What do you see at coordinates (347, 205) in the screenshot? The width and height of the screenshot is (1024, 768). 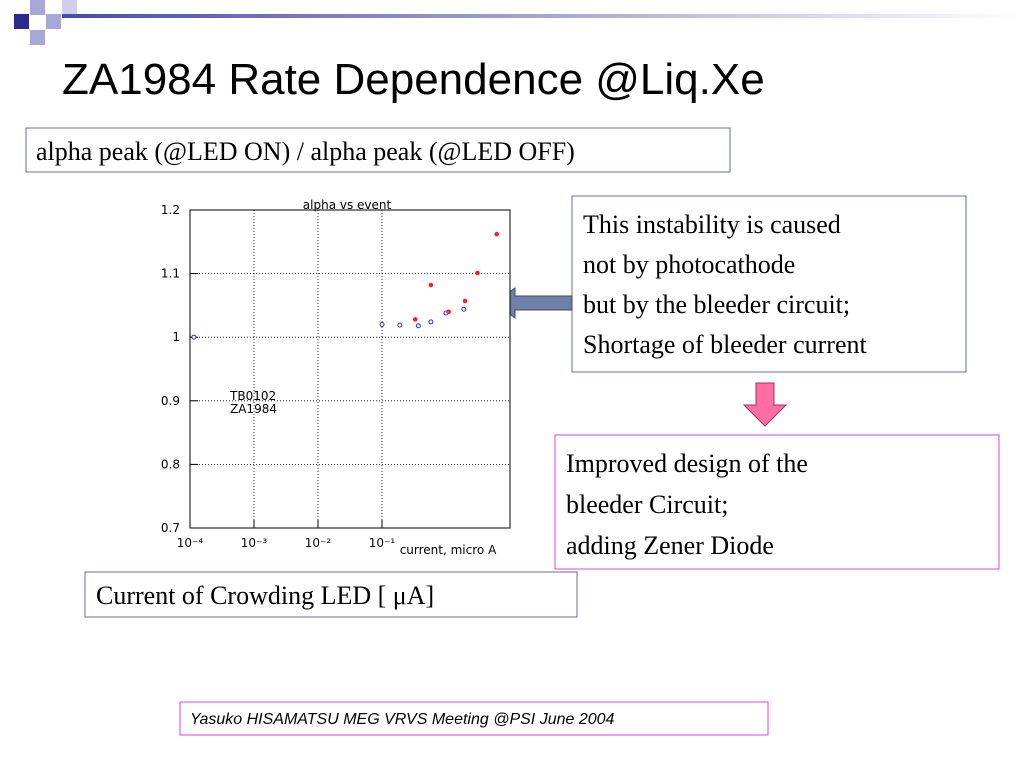 I see `chart-title: alpha vs event` at bounding box center [347, 205].